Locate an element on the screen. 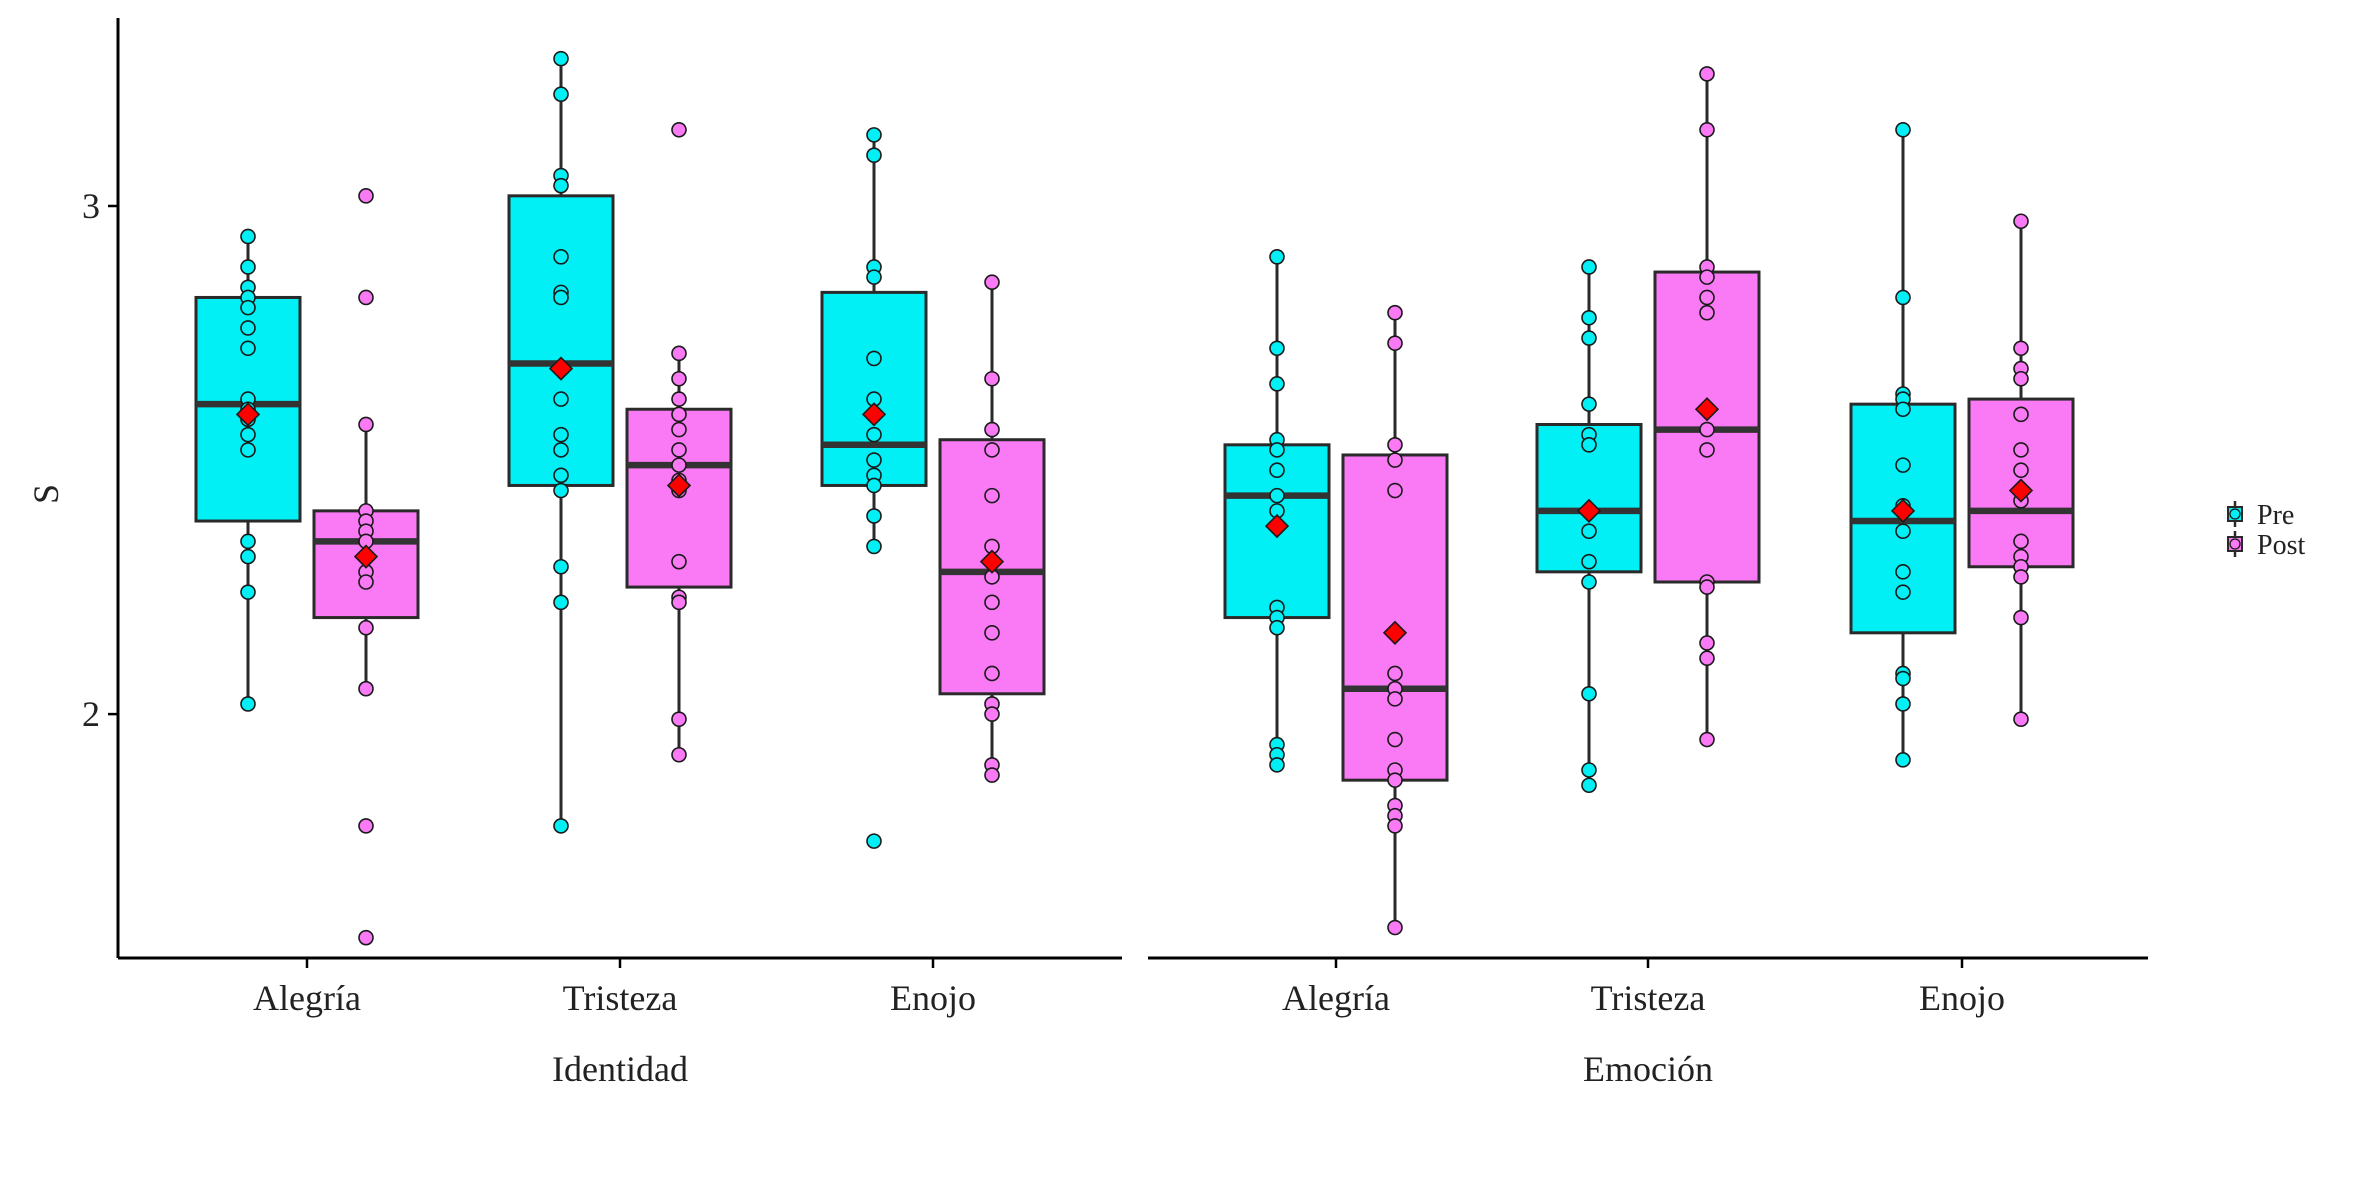 This screenshot has width=2362, height=1181. x-tick-label: Alegría is located at coordinates (1336, 998).